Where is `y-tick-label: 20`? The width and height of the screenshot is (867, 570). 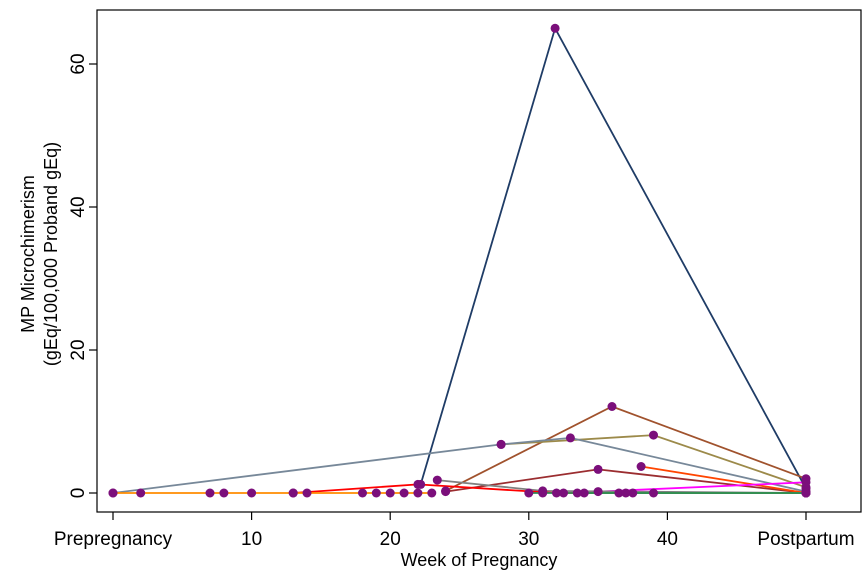 y-tick-label: 20 is located at coordinates (78, 349).